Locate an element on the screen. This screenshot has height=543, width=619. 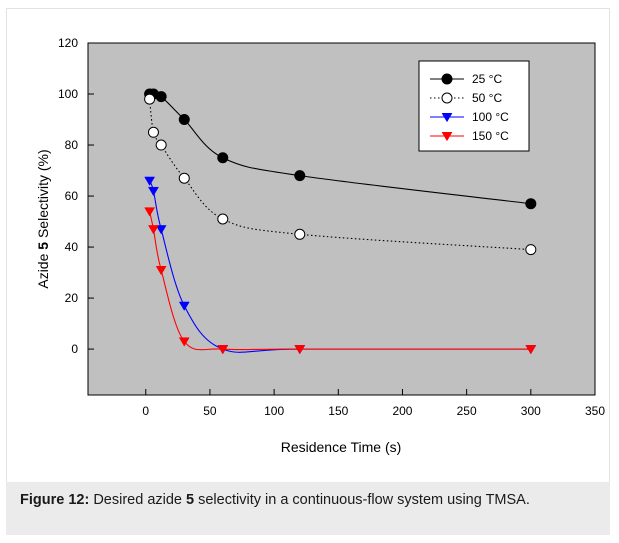
x-tick-label: 50 is located at coordinates (210, 411).